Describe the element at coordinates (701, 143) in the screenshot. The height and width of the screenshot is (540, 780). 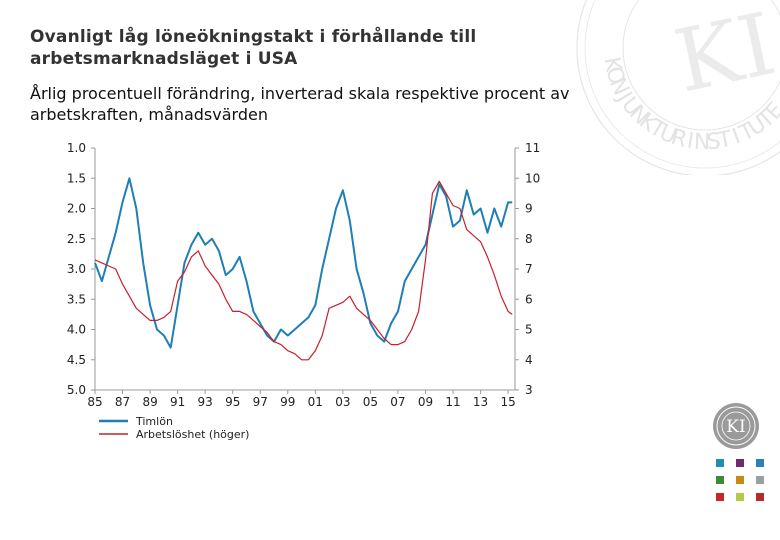
I see `seal-letter: N` at that location.